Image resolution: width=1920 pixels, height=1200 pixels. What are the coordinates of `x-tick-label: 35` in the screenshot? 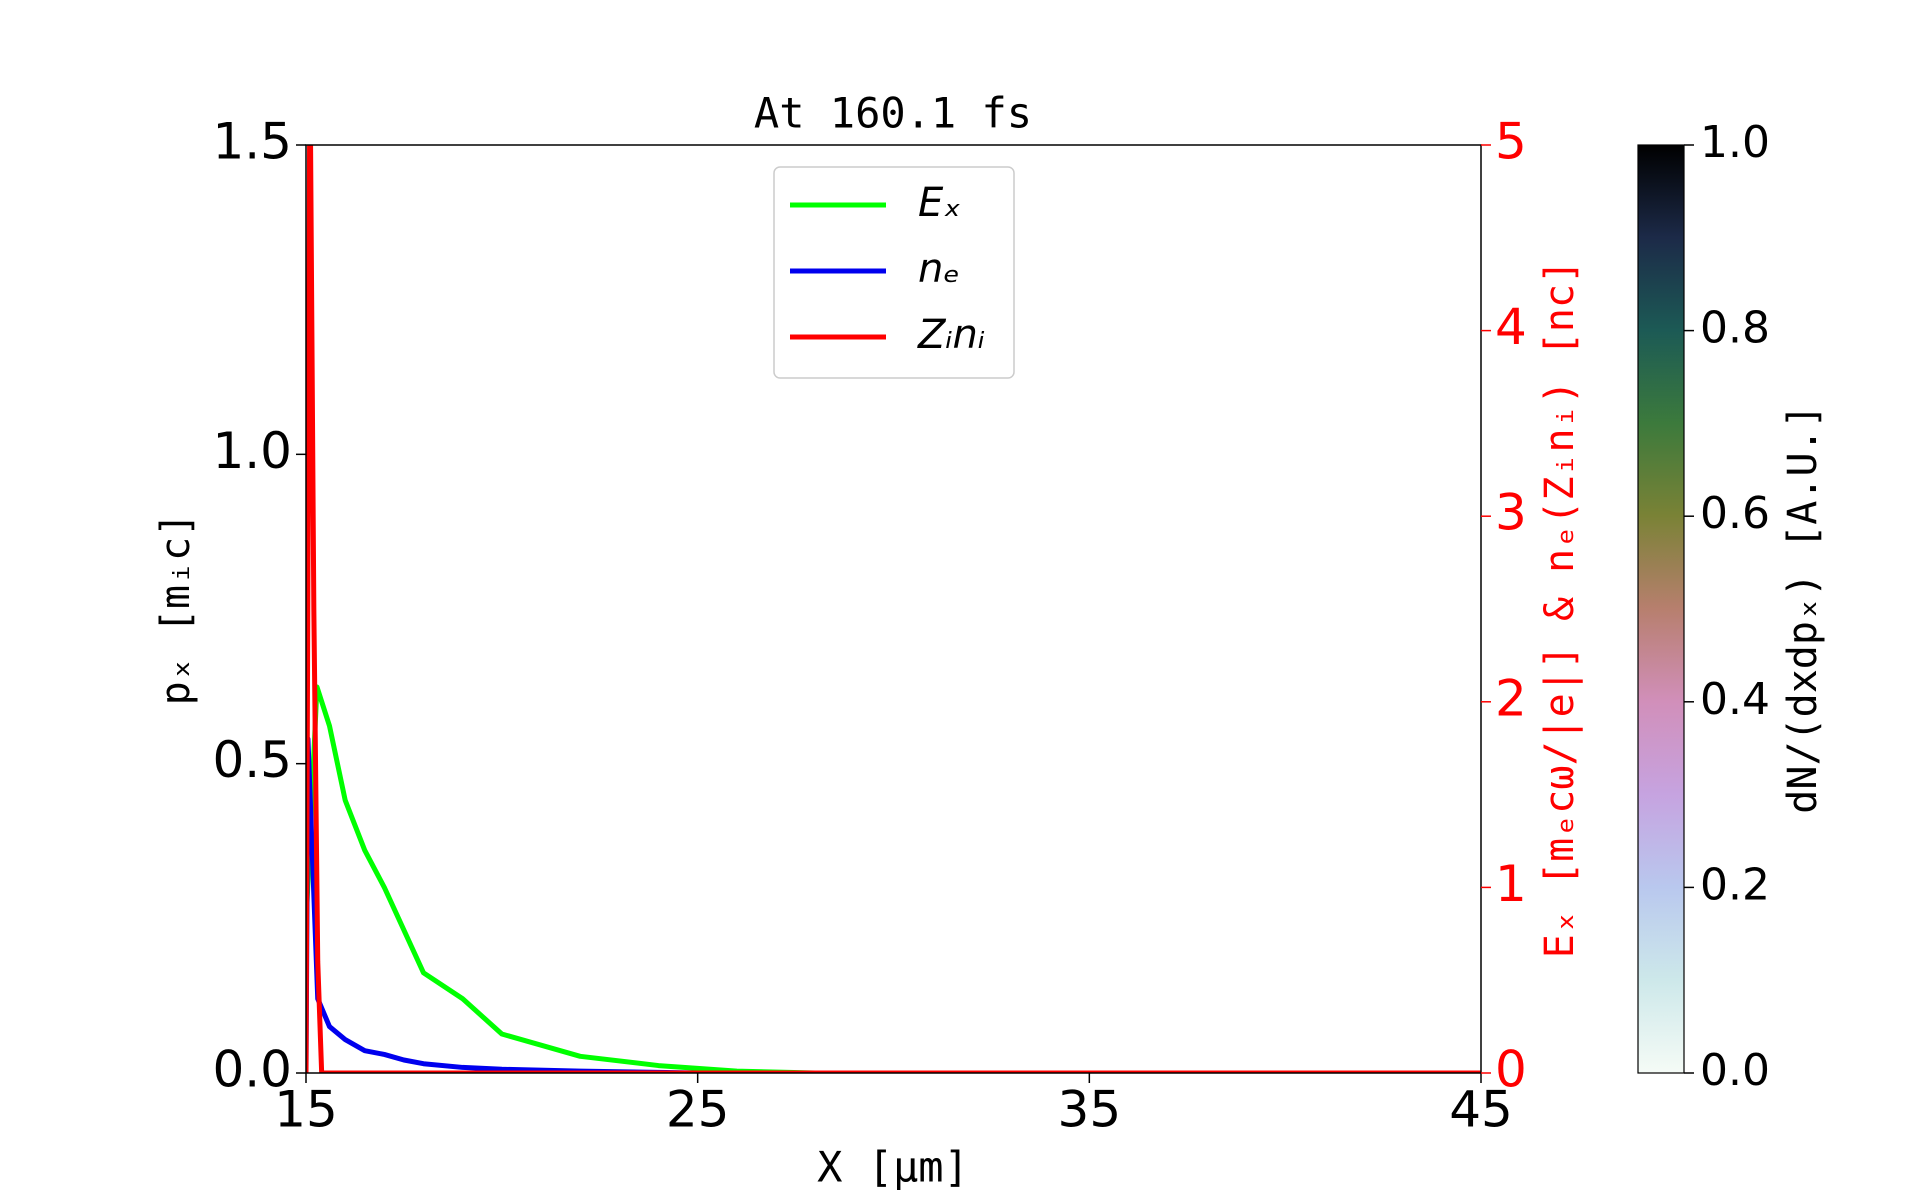 It's located at (1090, 1110).